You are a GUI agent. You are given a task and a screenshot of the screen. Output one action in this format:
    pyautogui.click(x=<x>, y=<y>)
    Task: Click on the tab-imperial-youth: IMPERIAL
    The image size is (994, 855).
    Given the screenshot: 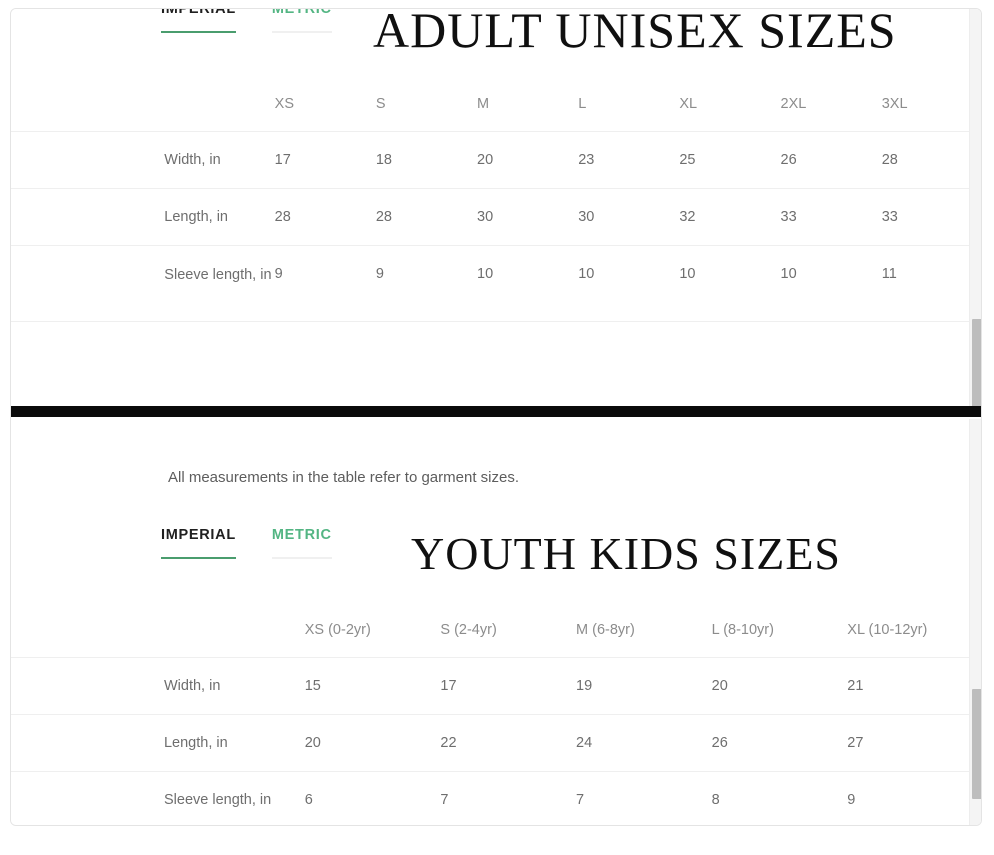 What is the action you would take?
    pyautogui.click(x=198, y=538)
    